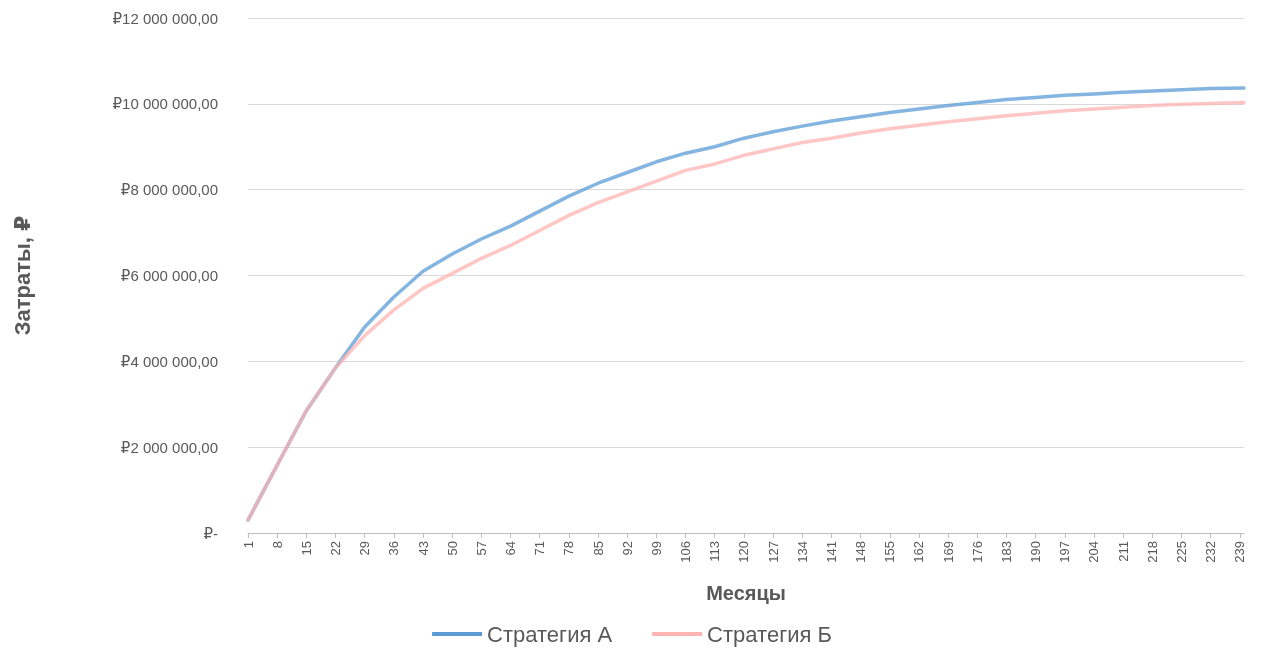 The height and width of the screenshot is (658, 1264). I want to click on x-tick-label: 99, so click(656, 548).